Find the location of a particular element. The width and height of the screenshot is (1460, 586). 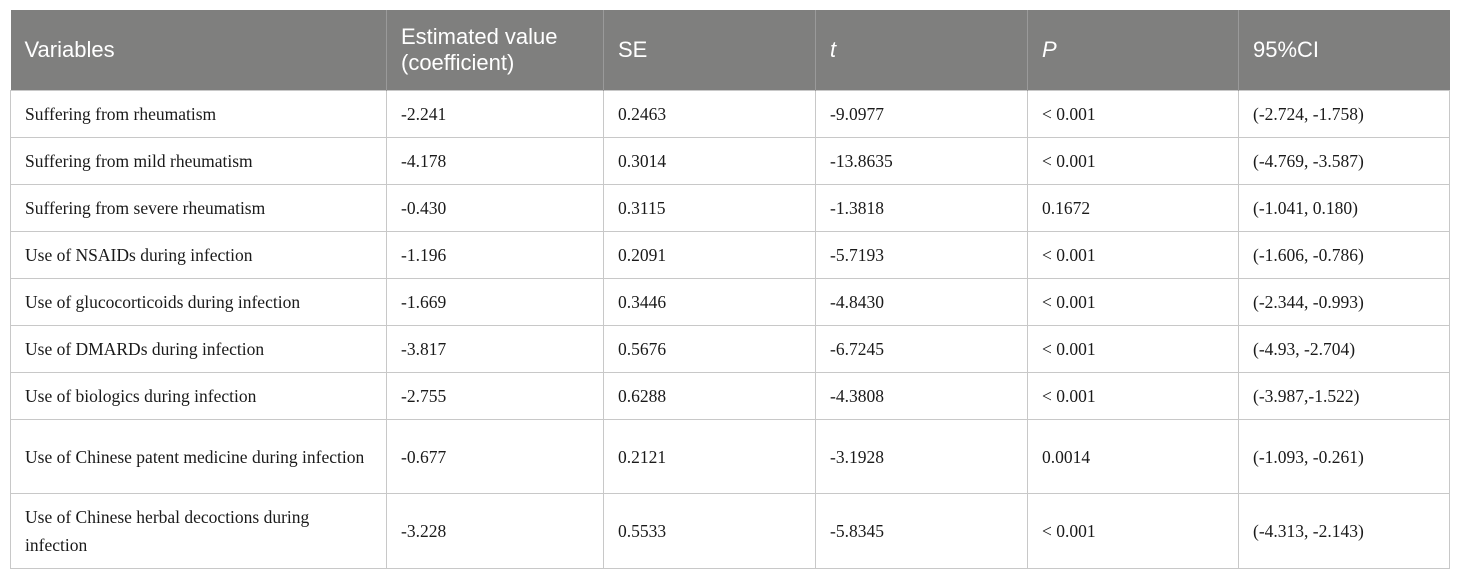

cell-t: -5.7193 is located at coordinates (921, 255).